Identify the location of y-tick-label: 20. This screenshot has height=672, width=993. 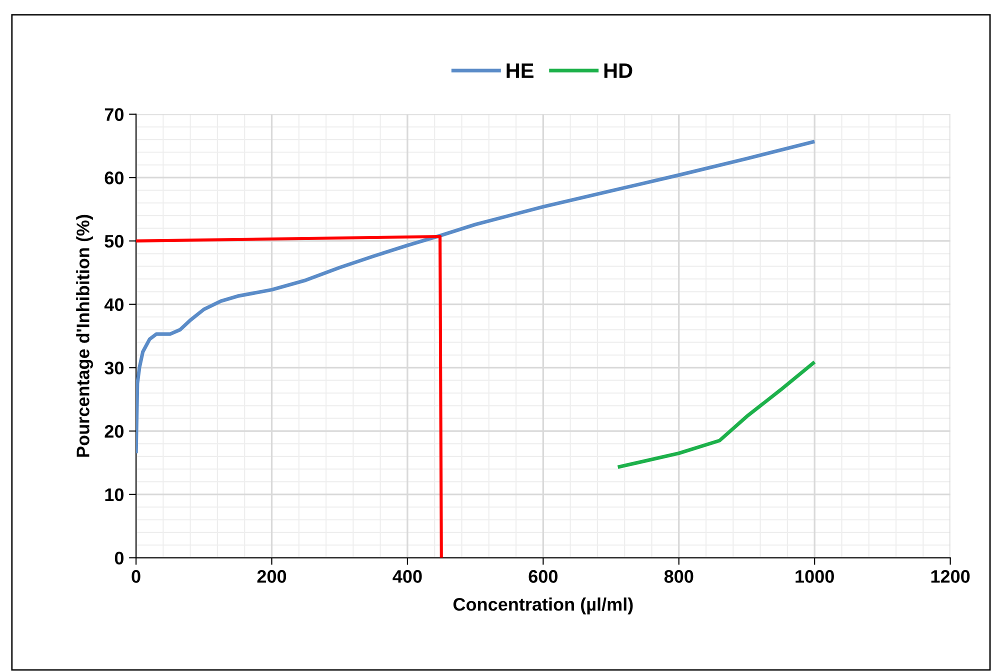
(114, 431).